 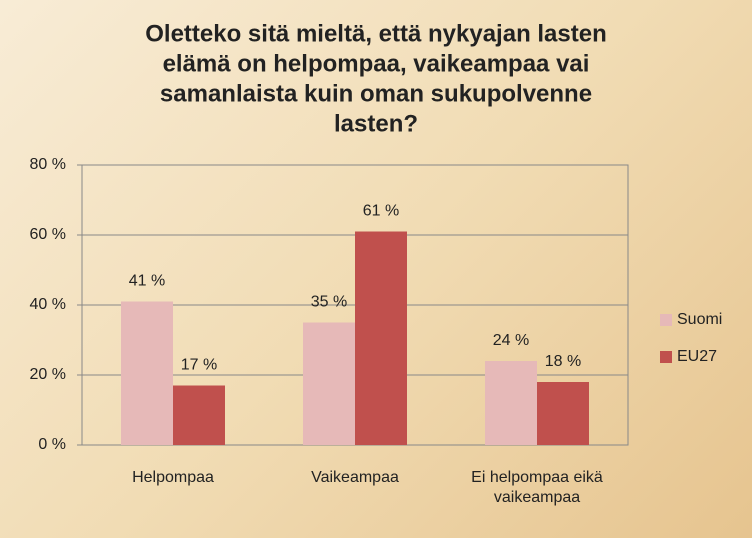 I want to click on y-tick-label: 60 %, so click(x=48, y=234).